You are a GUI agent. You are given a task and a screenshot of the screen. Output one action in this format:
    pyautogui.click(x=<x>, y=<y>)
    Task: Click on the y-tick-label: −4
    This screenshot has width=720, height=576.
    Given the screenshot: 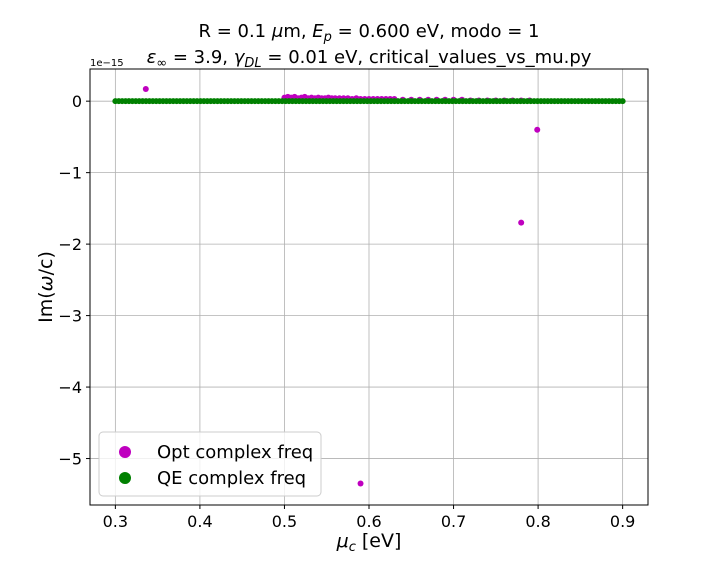 What is the action you would take?
    pyautogui.click(x=70, y=387)
    